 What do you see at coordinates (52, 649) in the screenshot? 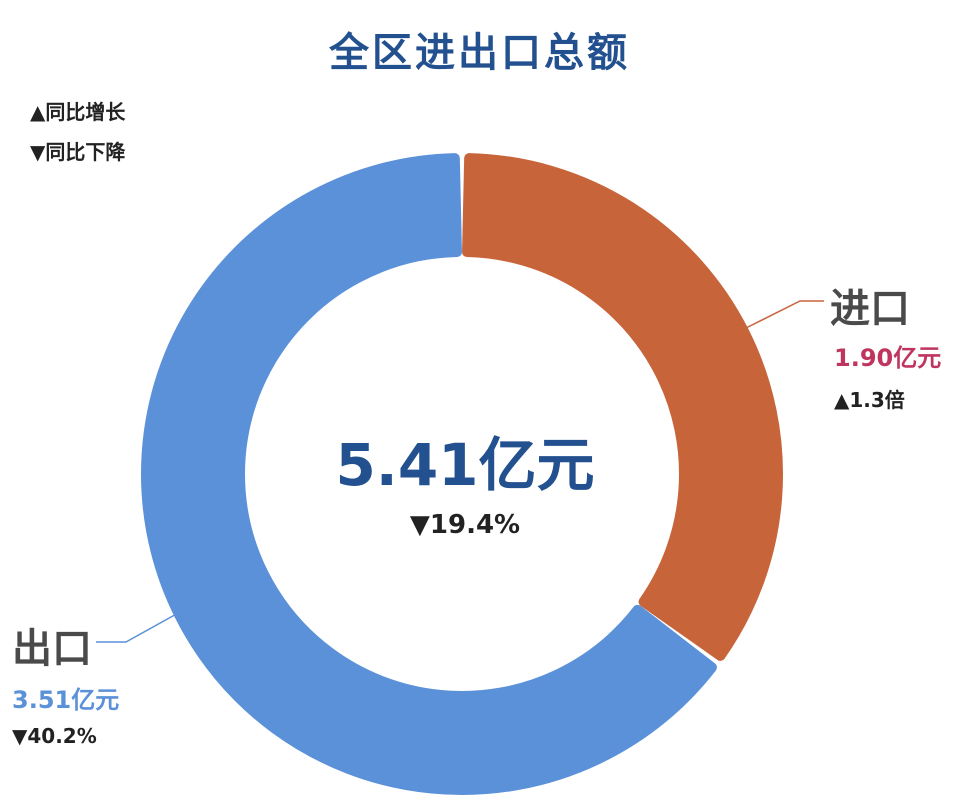
I see `export-label: 出口` at bounding box center [52, 649].